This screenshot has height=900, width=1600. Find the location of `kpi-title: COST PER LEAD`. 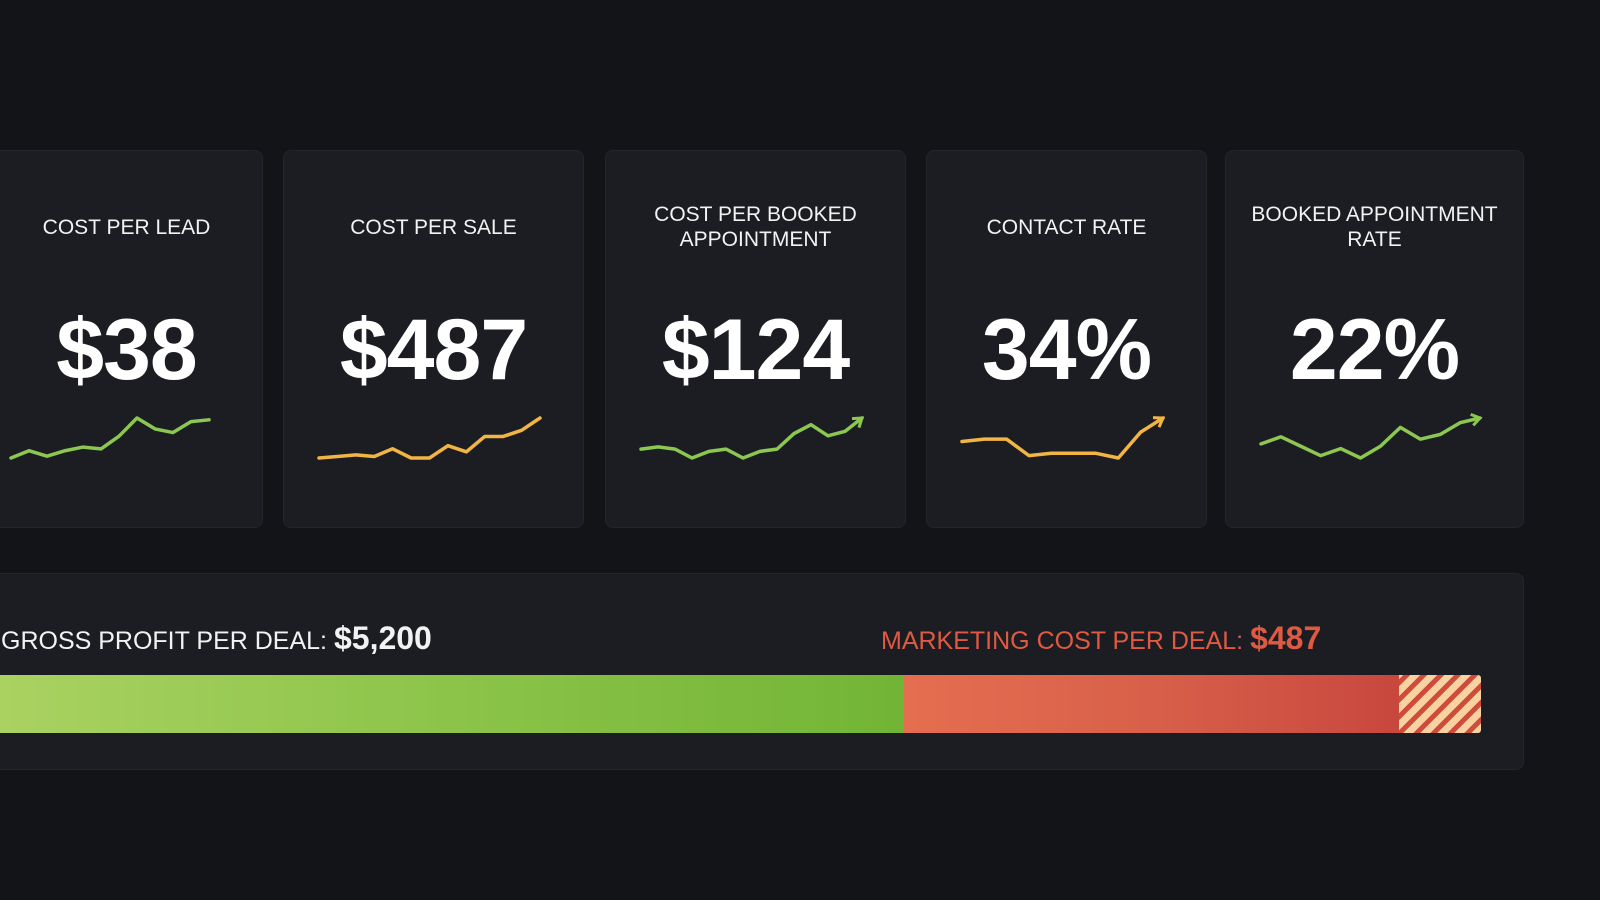

kpi-title: COST PER LEAD is located at coordinates (126, 227).